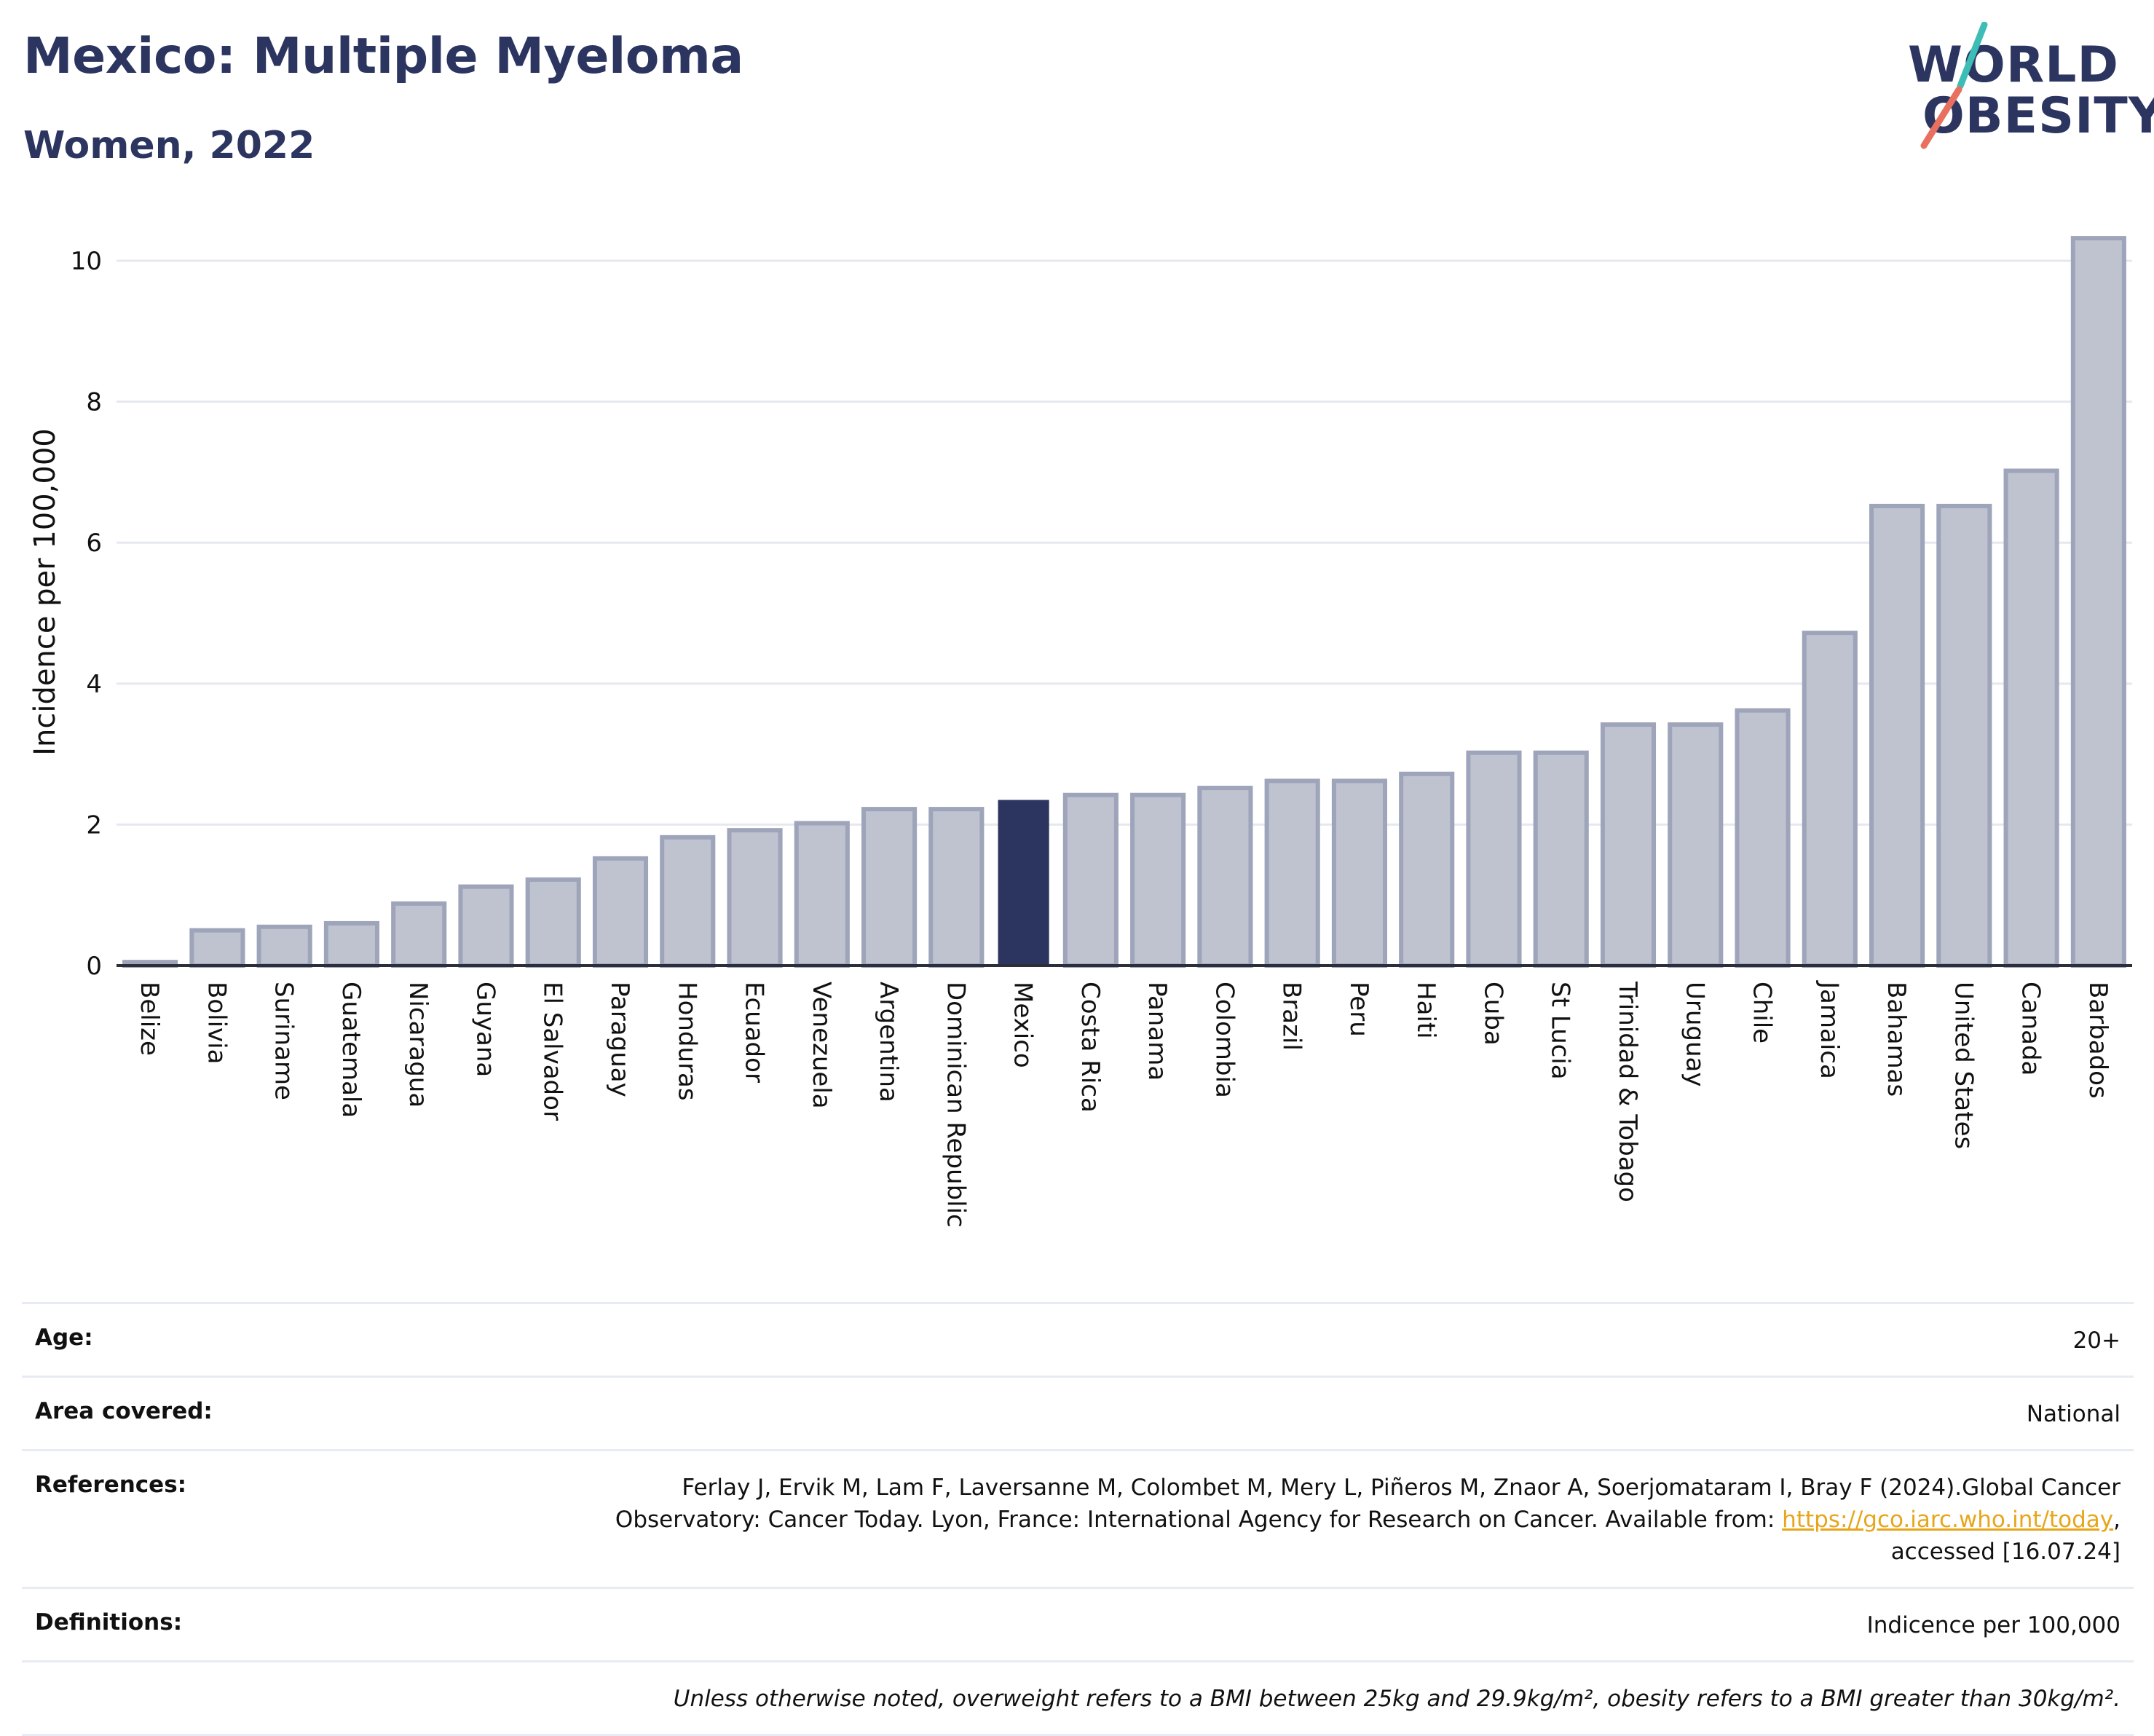 The width and height of the screenshot is (2154, 1736). I want to click on x-tick-label: Belize, so click(149, 1019).